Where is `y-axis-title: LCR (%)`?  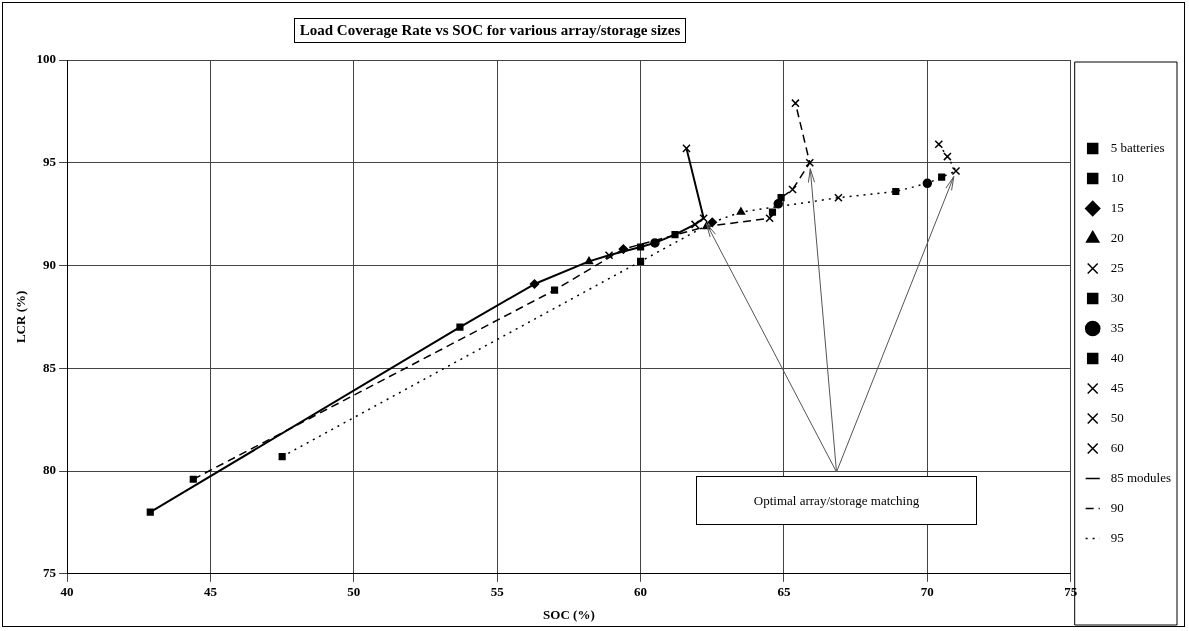
y-axis-title: LCR (%) is located at coordinates (21, 317).